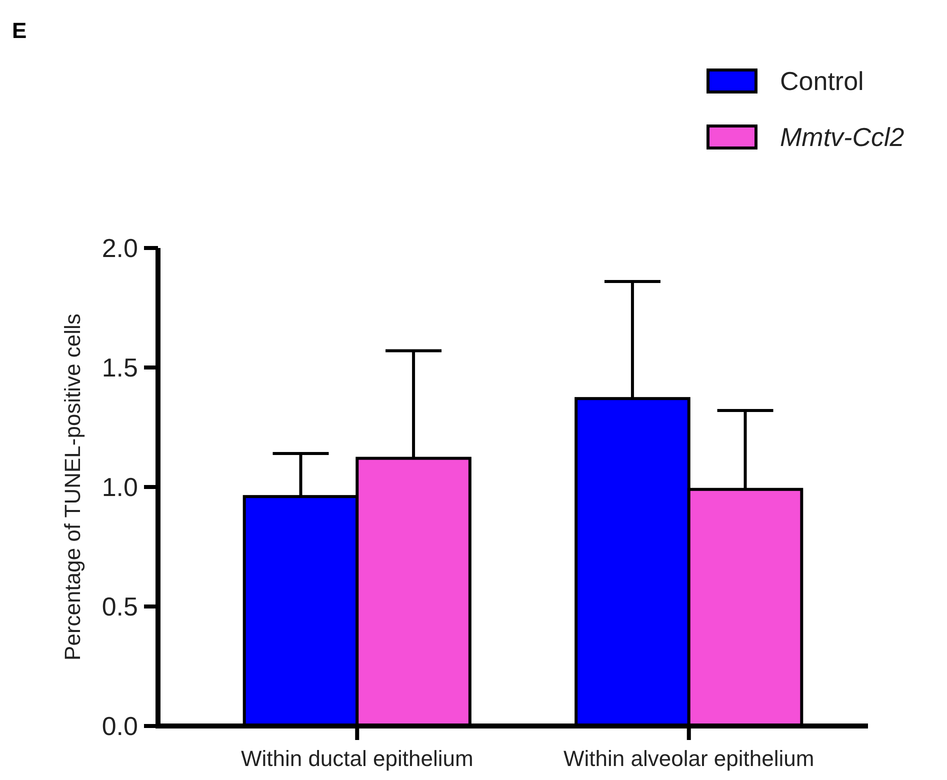 This screenshot has width=947, height=780. I want to click on chart-title: E, so click(19, 30).